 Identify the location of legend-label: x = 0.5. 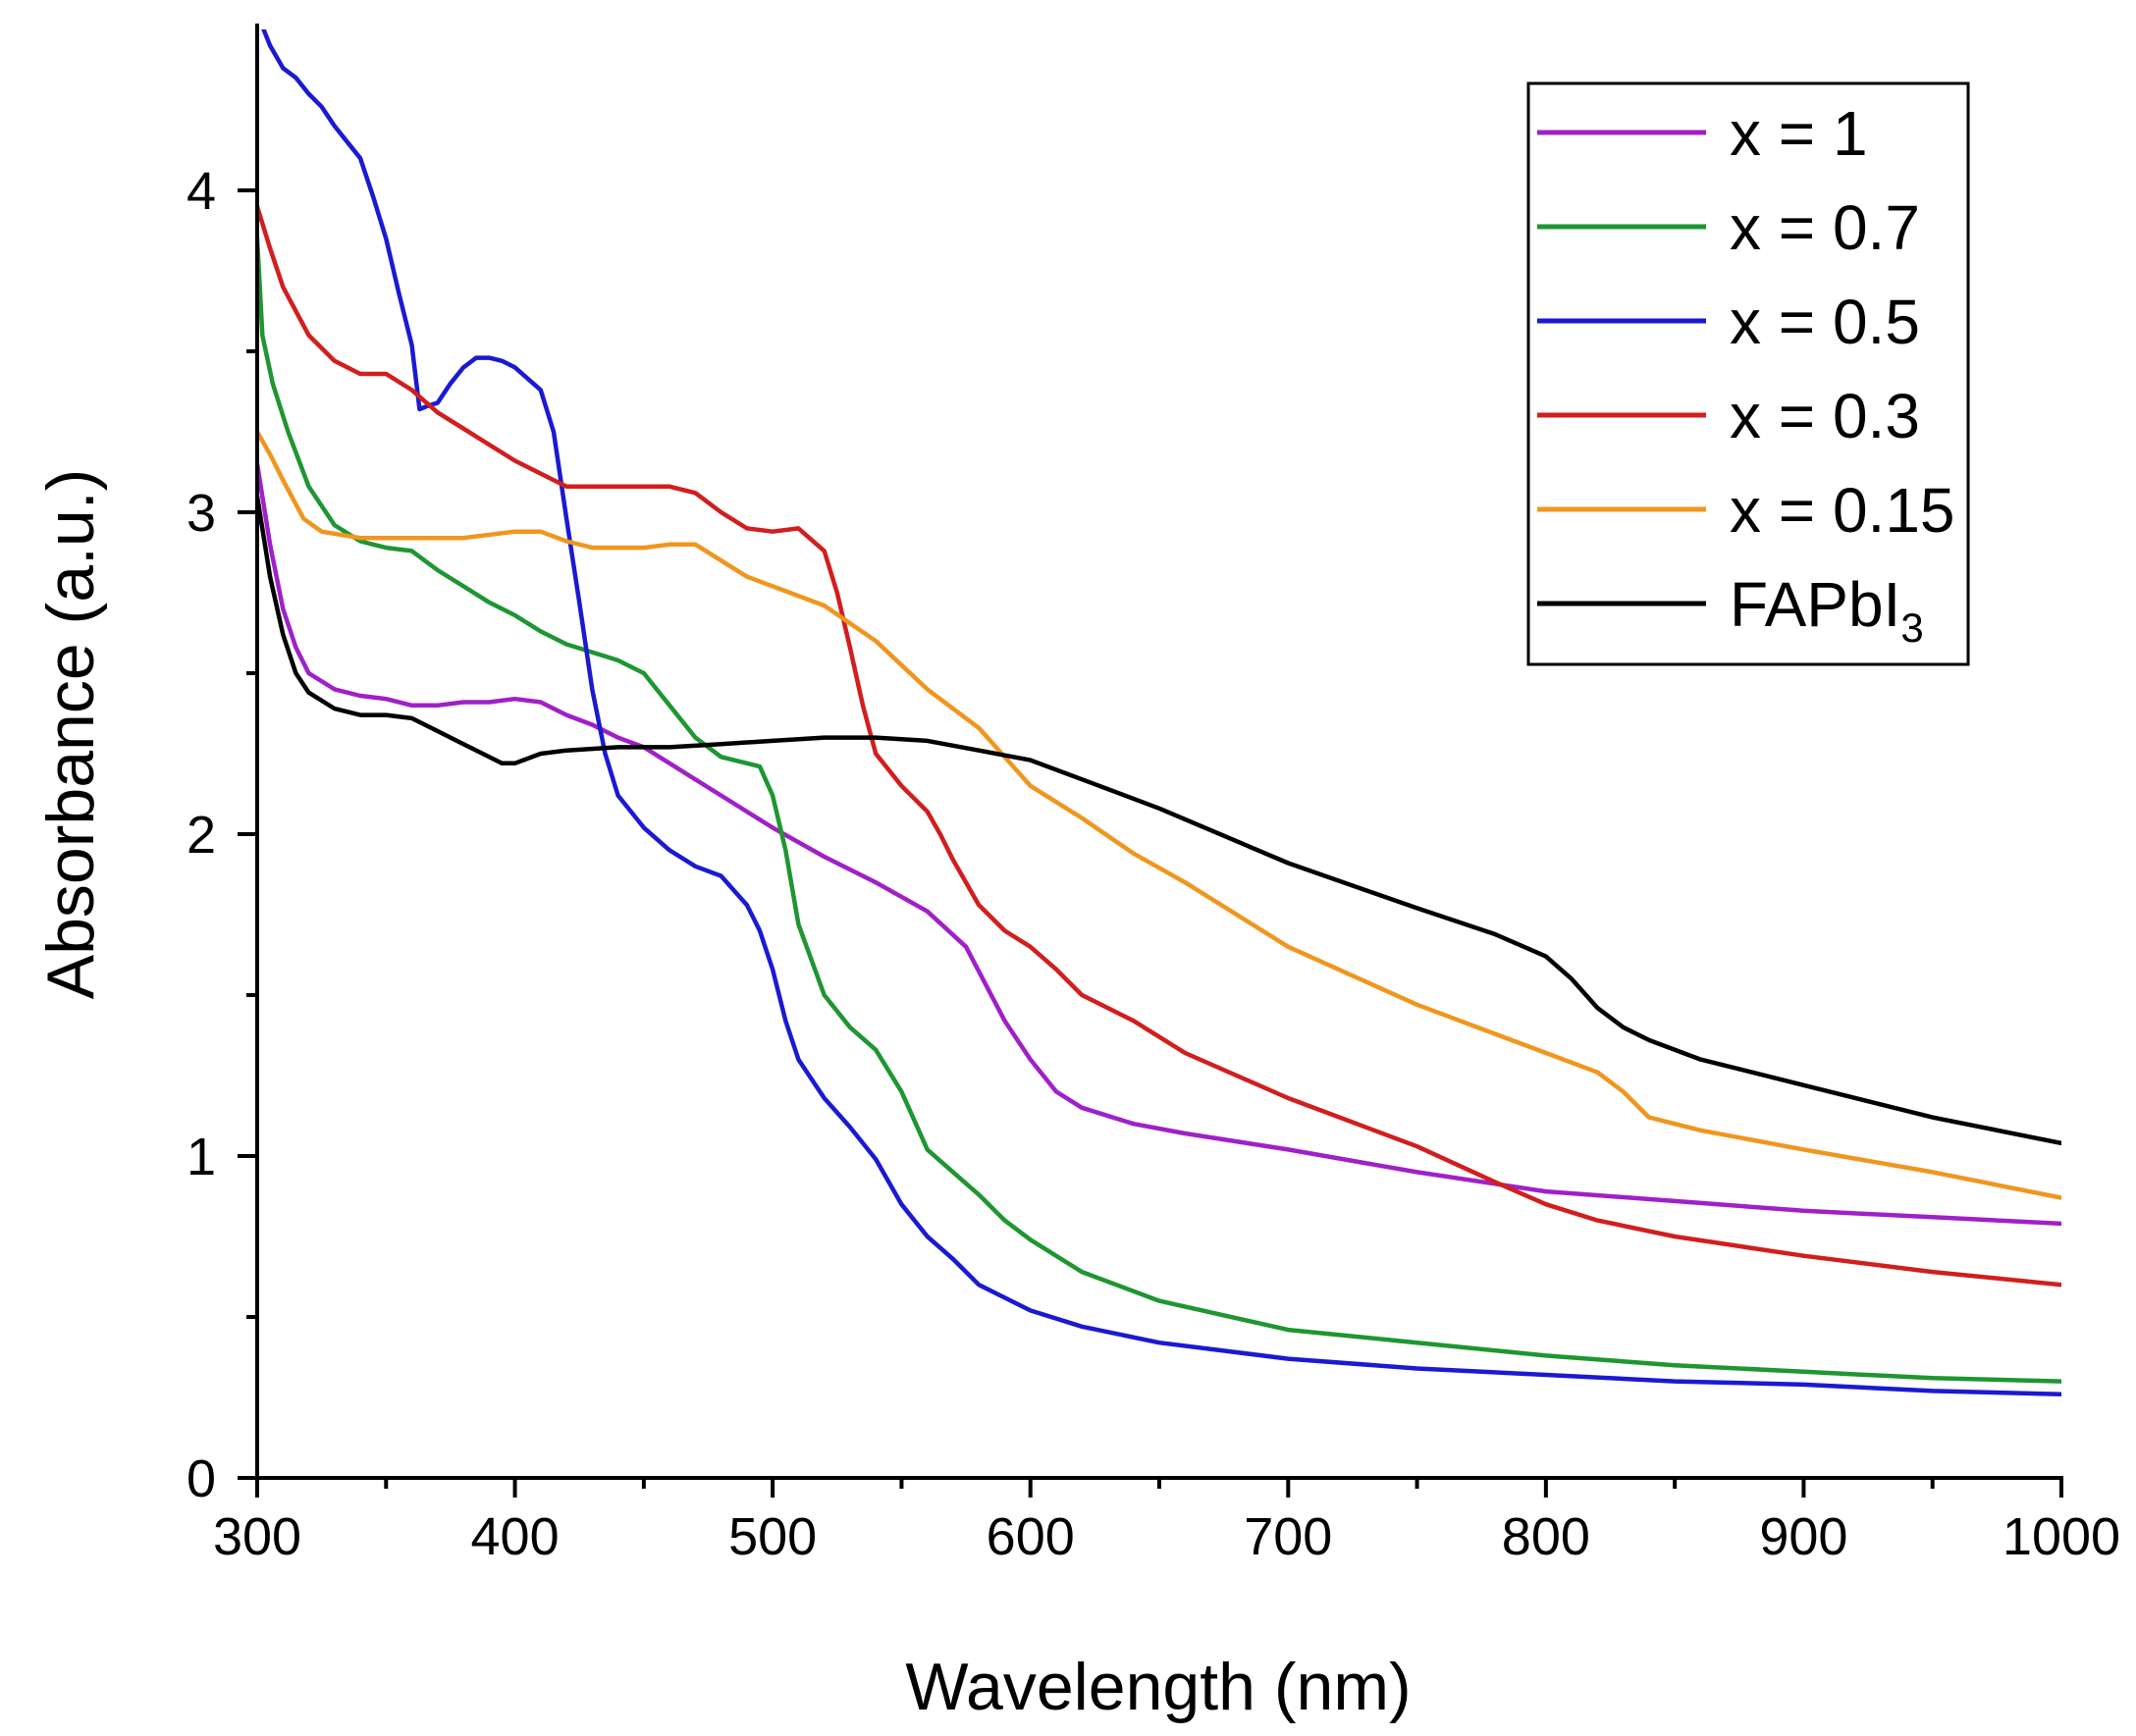
(1825, 322).